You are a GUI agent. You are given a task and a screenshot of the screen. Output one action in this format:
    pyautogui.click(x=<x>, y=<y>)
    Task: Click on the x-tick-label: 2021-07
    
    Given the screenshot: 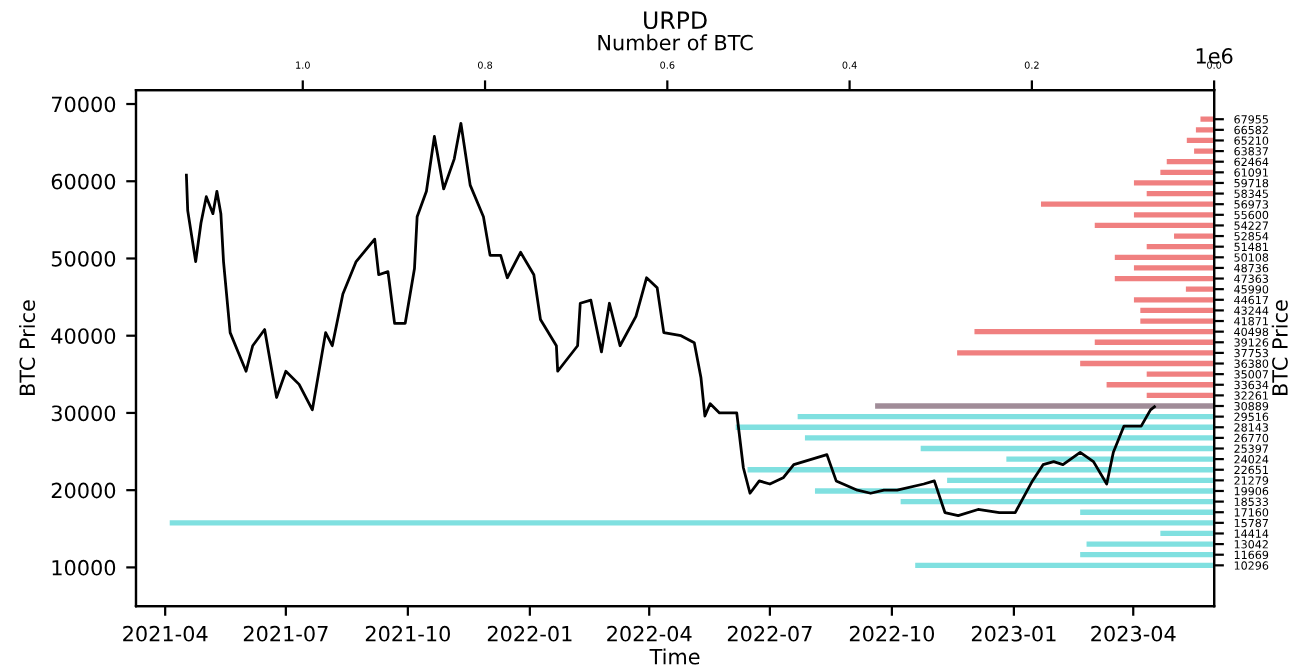 What is the action you would take?
    pyautogui.click(x=285, y=633)
    